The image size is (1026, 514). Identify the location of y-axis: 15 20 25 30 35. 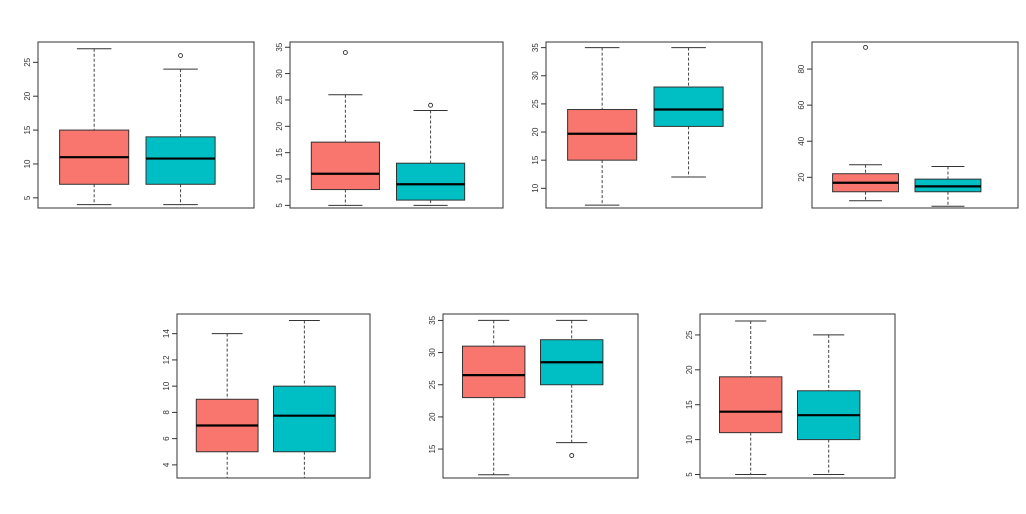
(435, 384).